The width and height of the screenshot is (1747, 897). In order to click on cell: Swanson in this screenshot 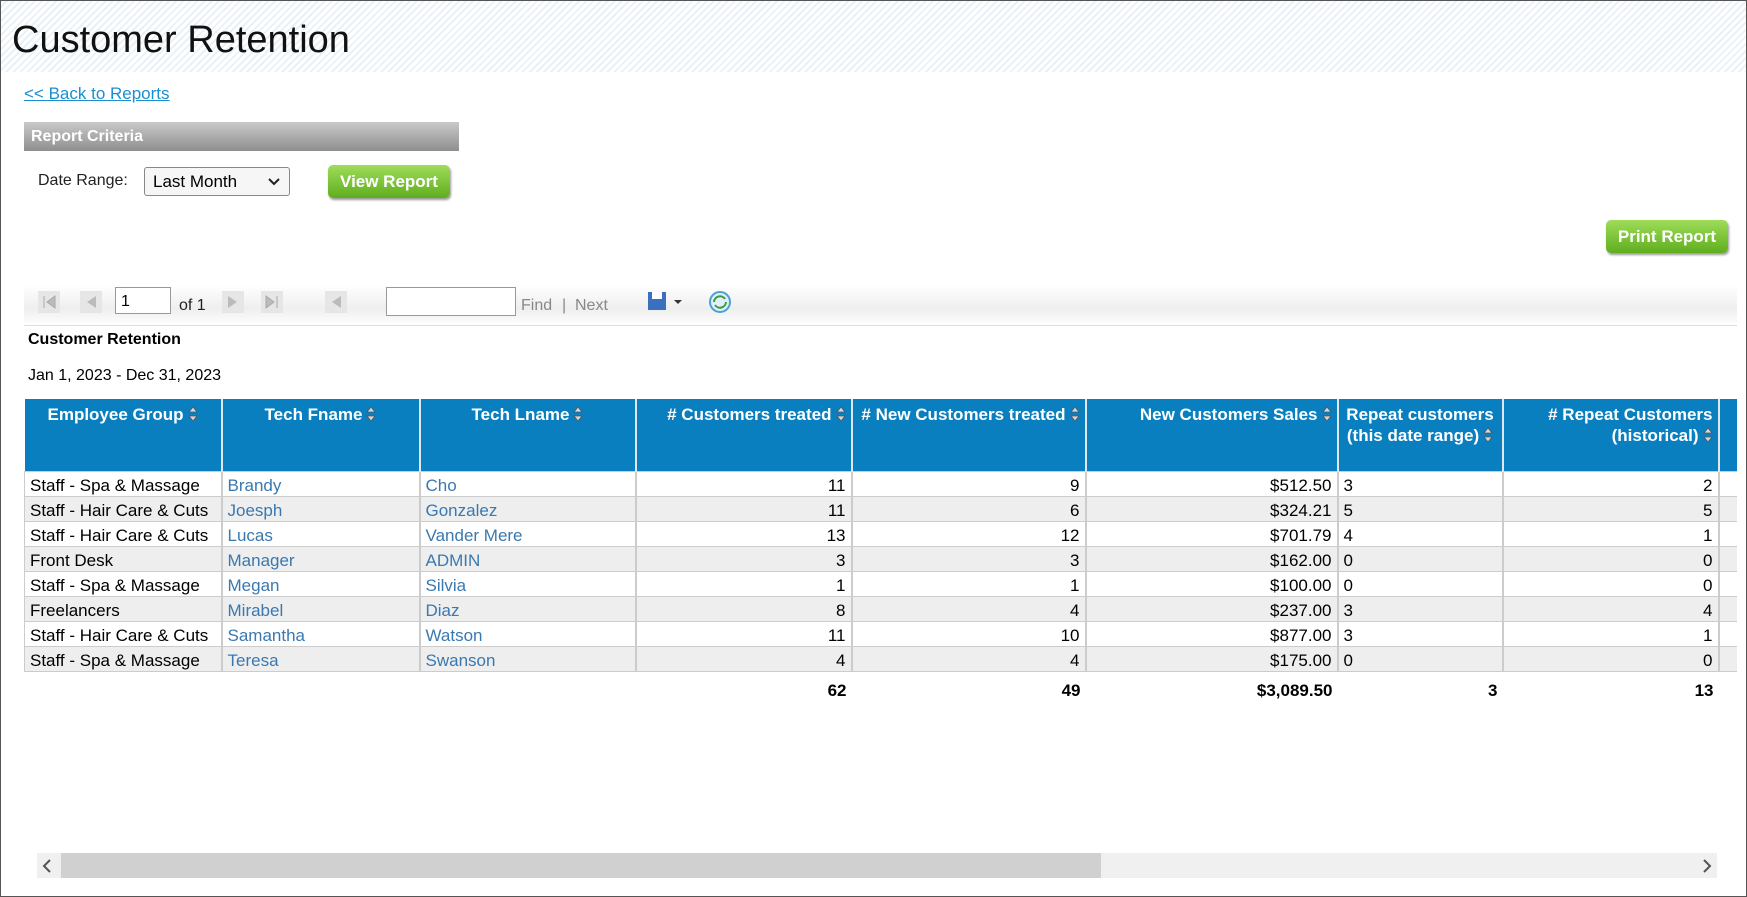, I will do `click(528, 658)`.